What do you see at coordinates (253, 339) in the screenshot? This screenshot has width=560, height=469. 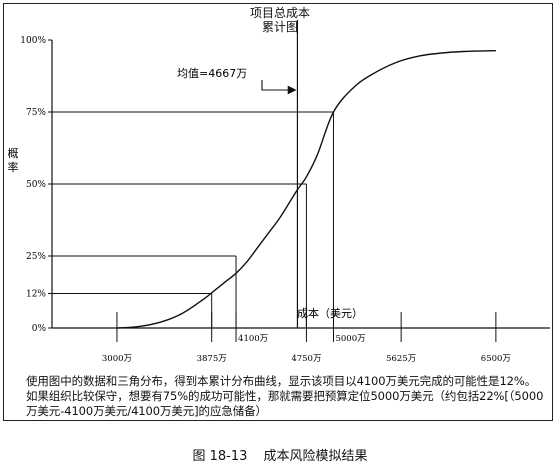 I see `x-tick-label: 4100万` at bounding box center [253, 339].